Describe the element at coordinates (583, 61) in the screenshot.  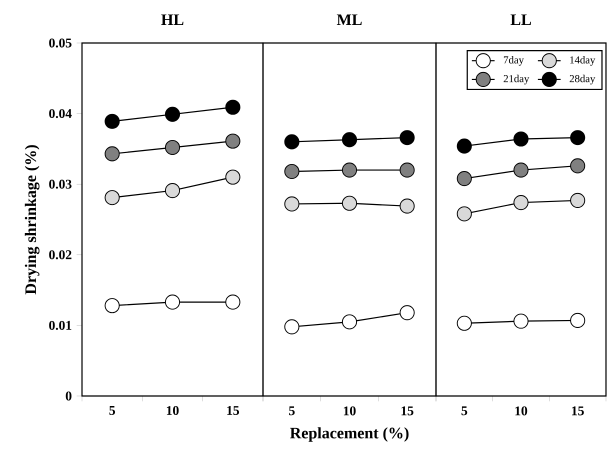
I see `legend-label: 14day` at that location.